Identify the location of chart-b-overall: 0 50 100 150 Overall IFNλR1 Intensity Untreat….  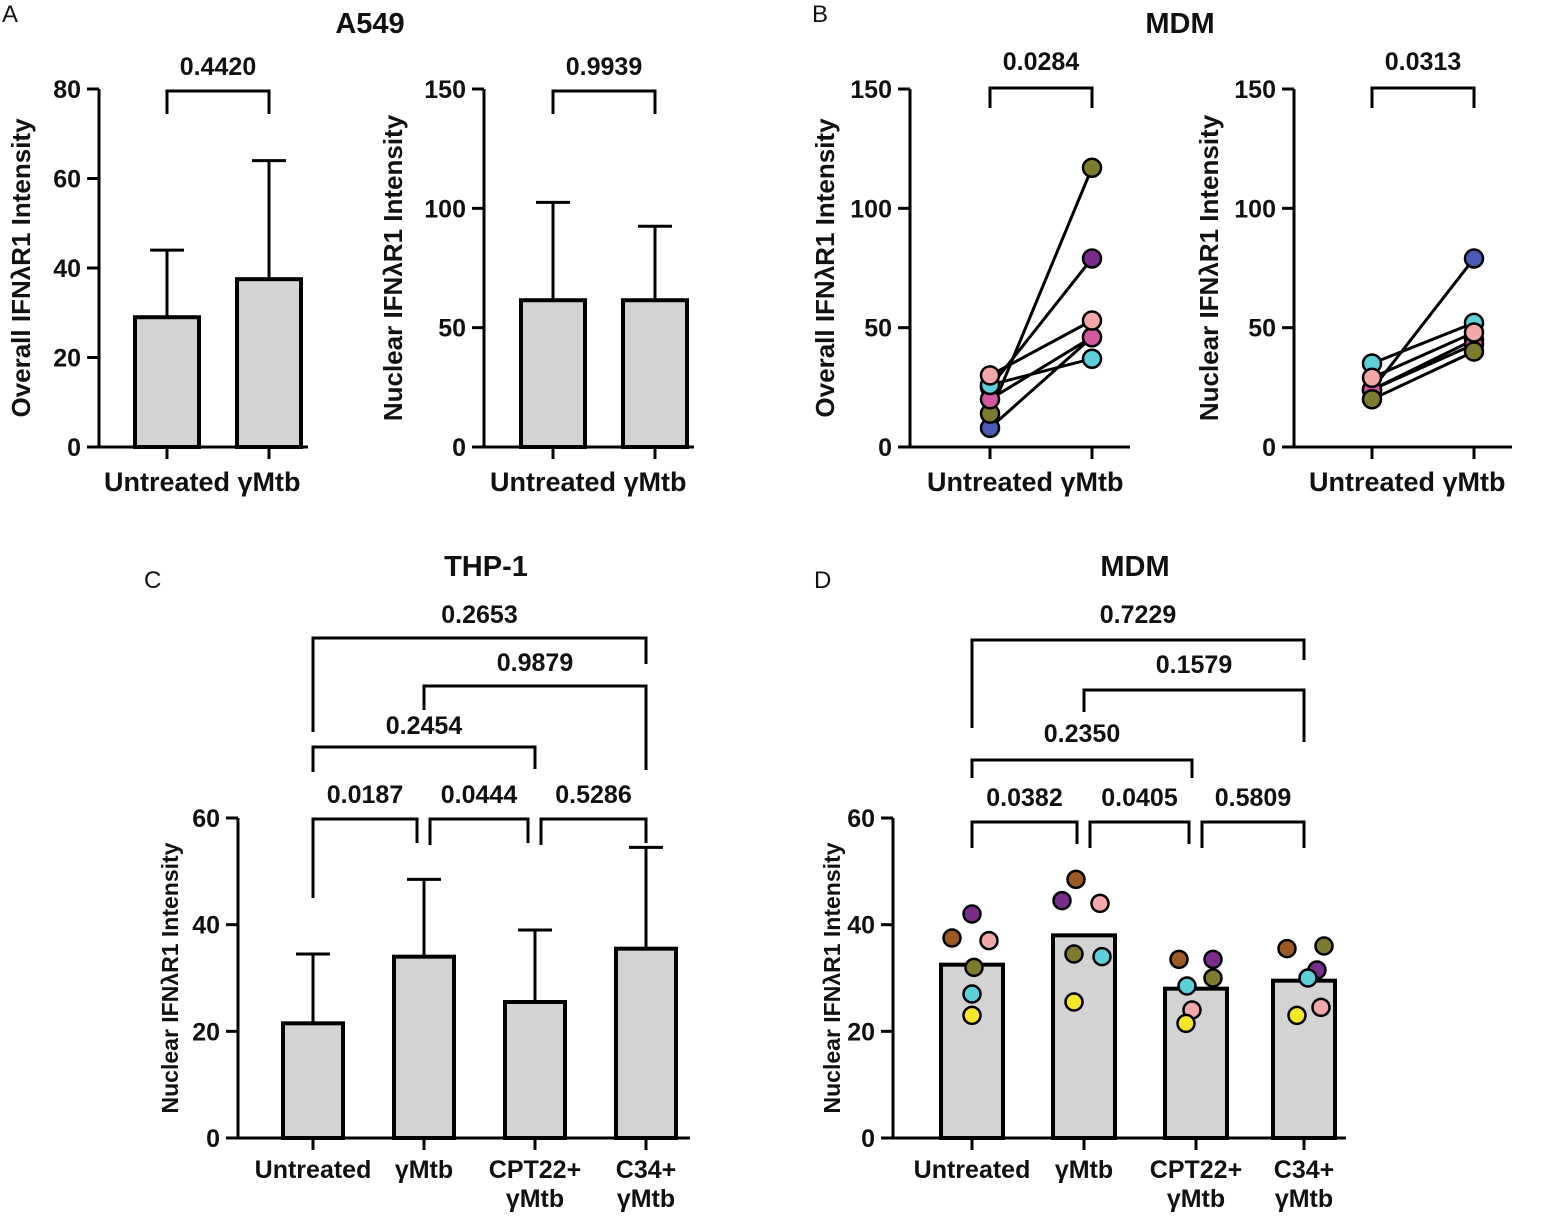
(970, 272).